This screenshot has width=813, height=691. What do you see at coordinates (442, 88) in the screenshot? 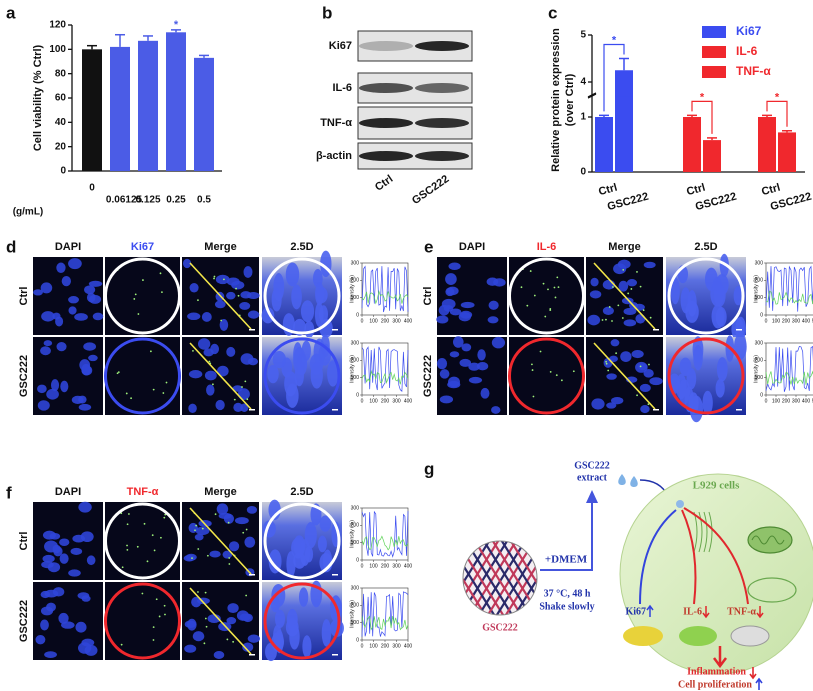
I see `blot-band` at bounding box center [442, 88].